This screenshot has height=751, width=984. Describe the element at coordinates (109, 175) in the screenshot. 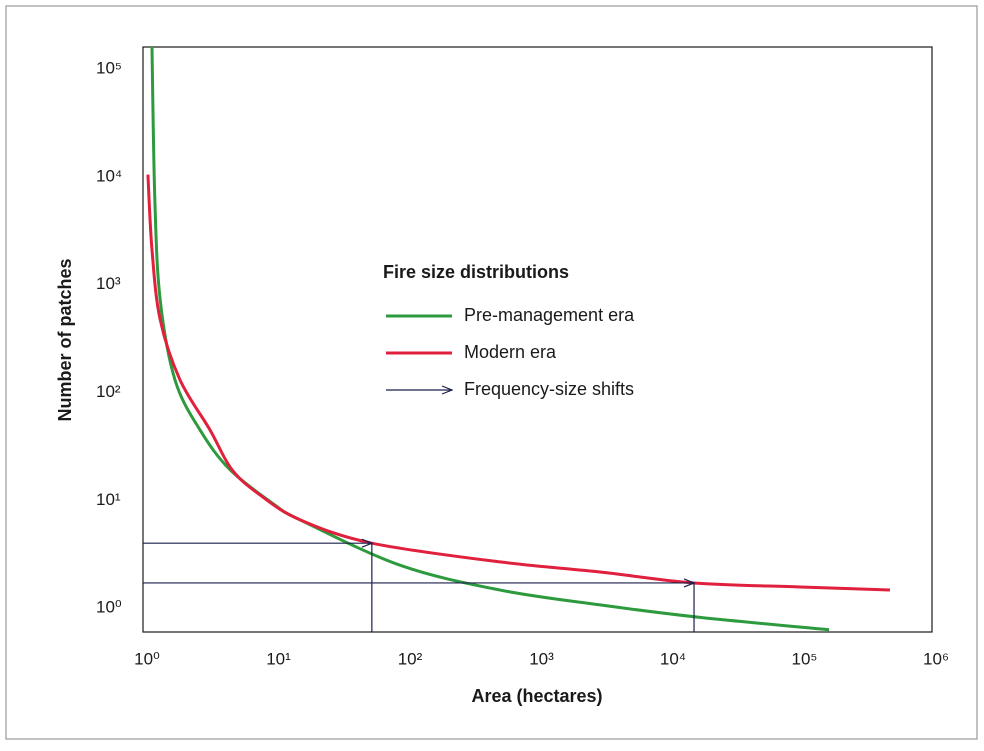

I see `y-tick-label: 10⁴` at that location.